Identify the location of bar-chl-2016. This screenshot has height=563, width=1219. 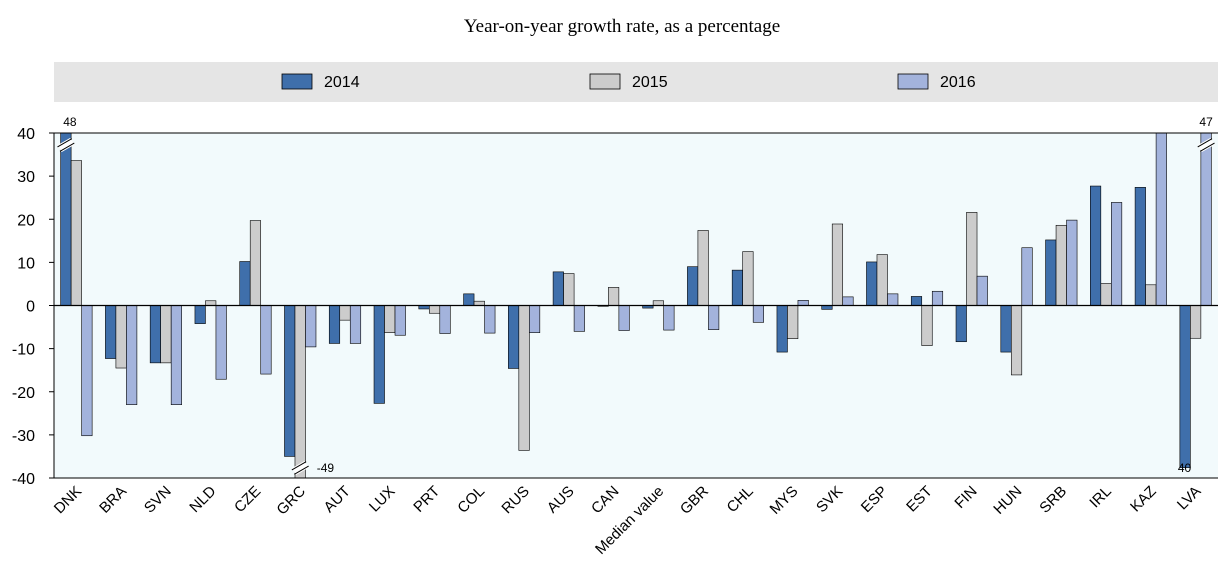
(758, 314).